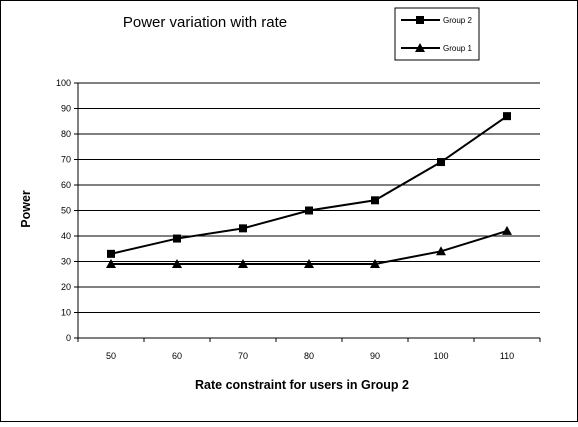 The width and height of the screenshot is (578, 427). What do you see at coordinates (63, 83) in the screenshot?
I see `y-tick-label: 100` at bounding box center [63, 83].